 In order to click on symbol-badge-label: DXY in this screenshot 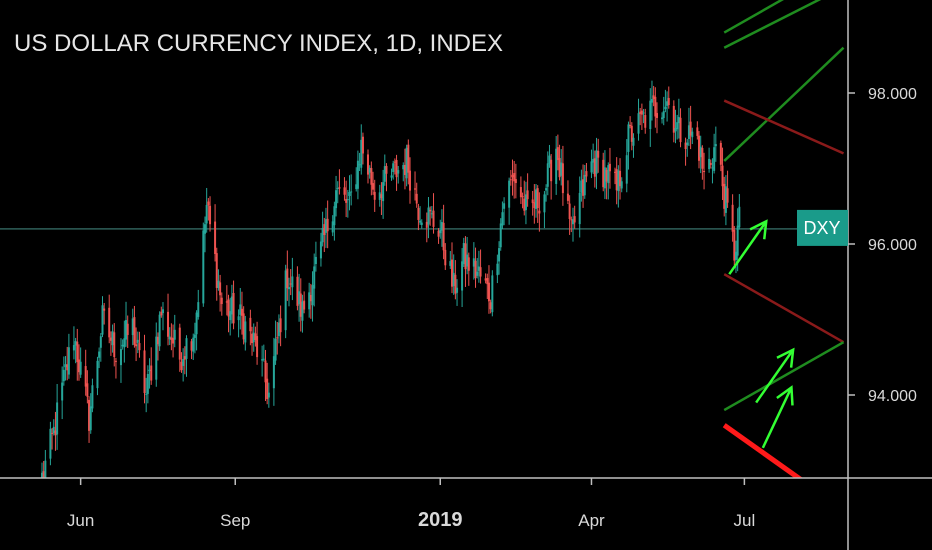, I will do `click(821, 228)`.